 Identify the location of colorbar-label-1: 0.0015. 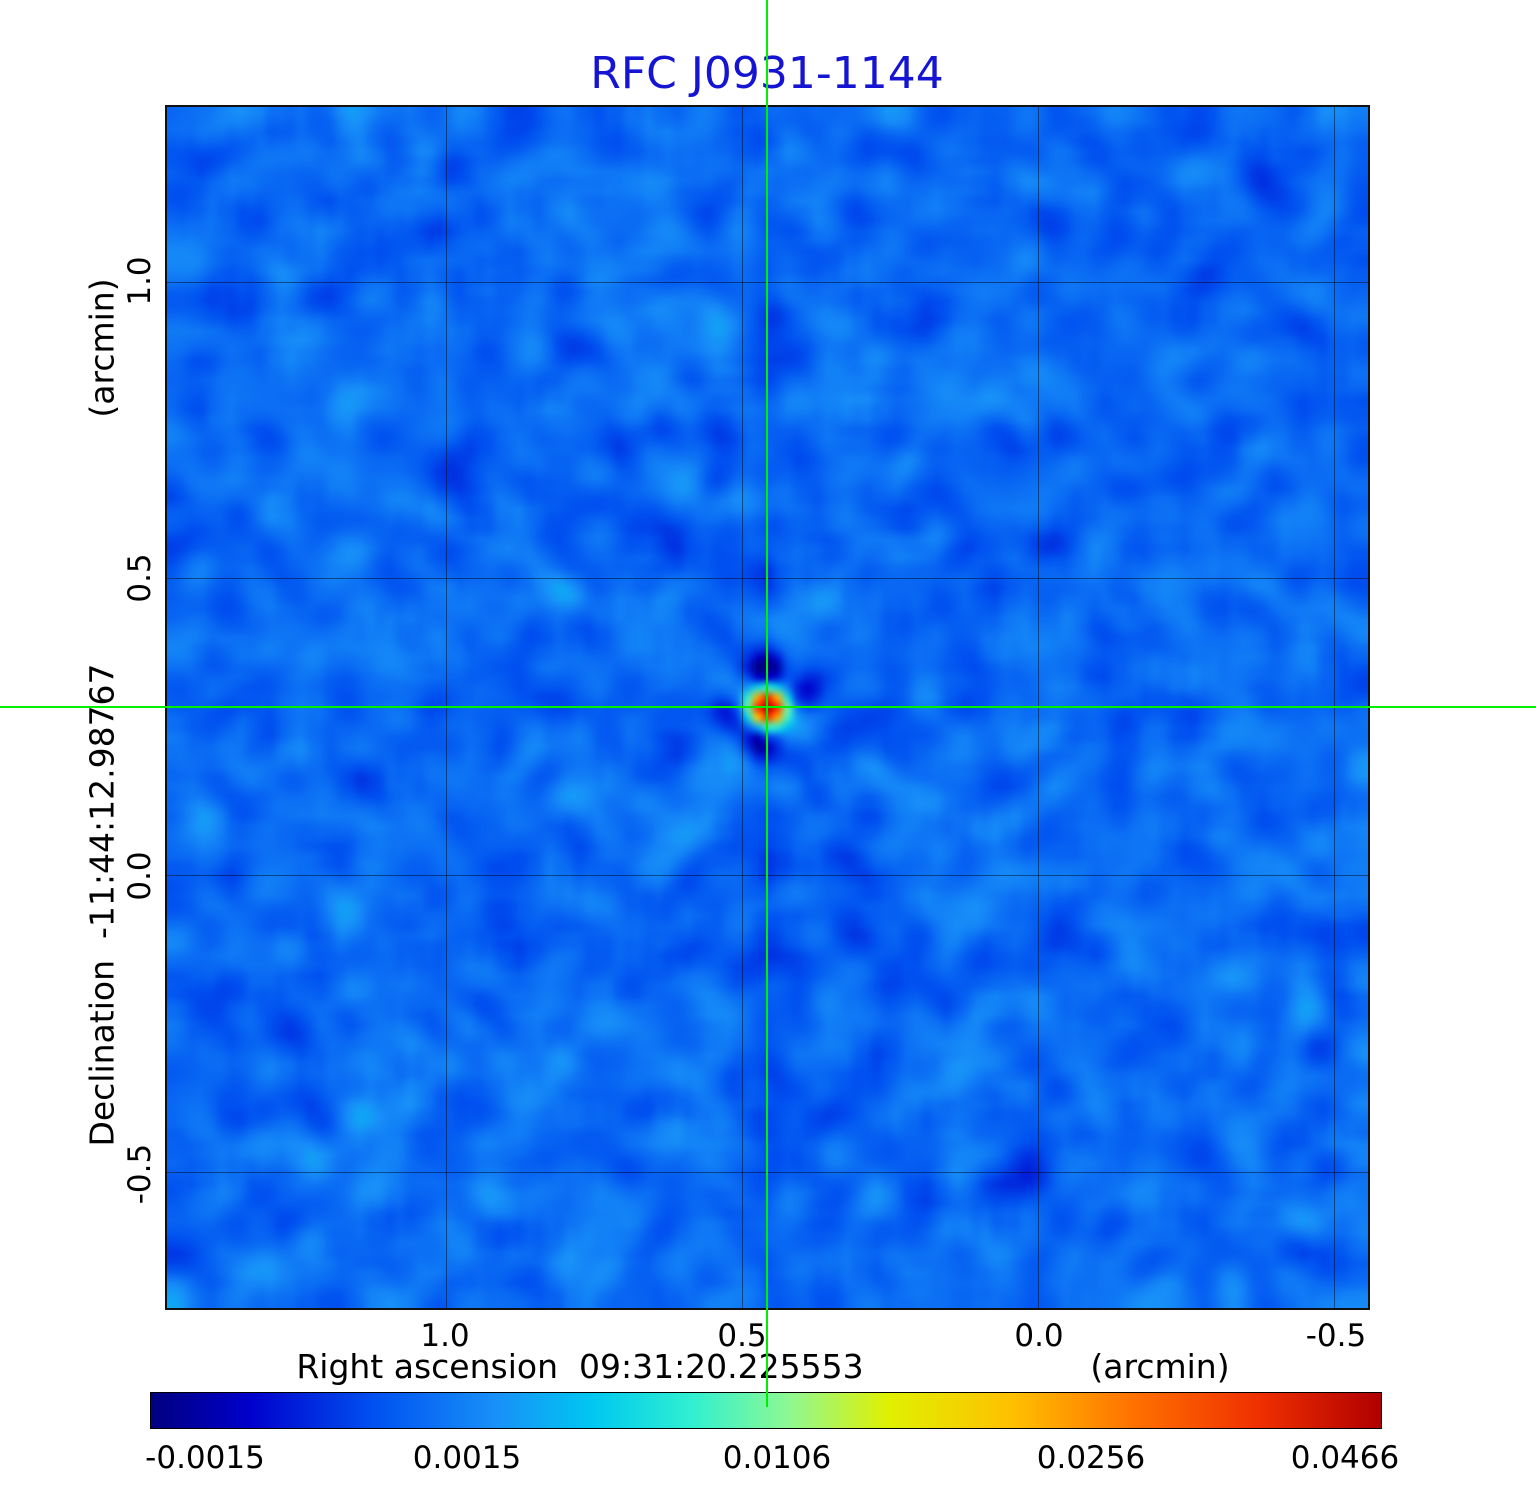
(467, 1458).